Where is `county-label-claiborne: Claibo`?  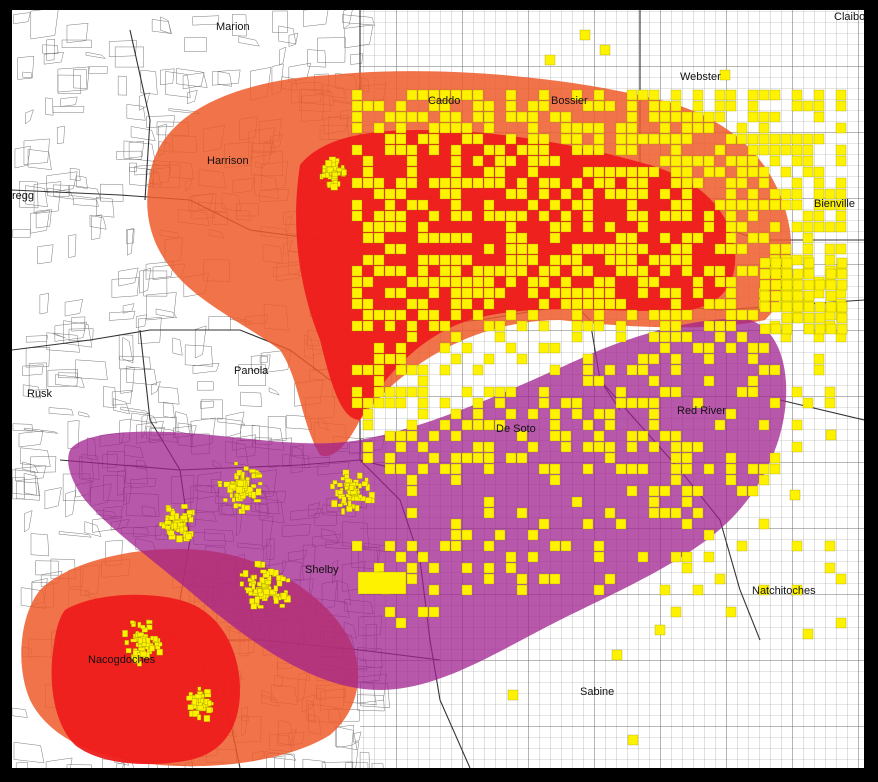
county-label-claiborne: Claibo is located at coordinates (849, 17).